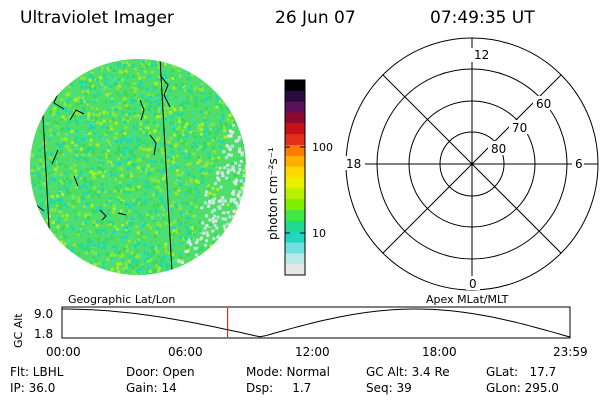 This screenshot has height=400, width=600. Describe the element at coordinates (473, 284) in the screenshot. I see `mlt-label-0: 0` at that location.